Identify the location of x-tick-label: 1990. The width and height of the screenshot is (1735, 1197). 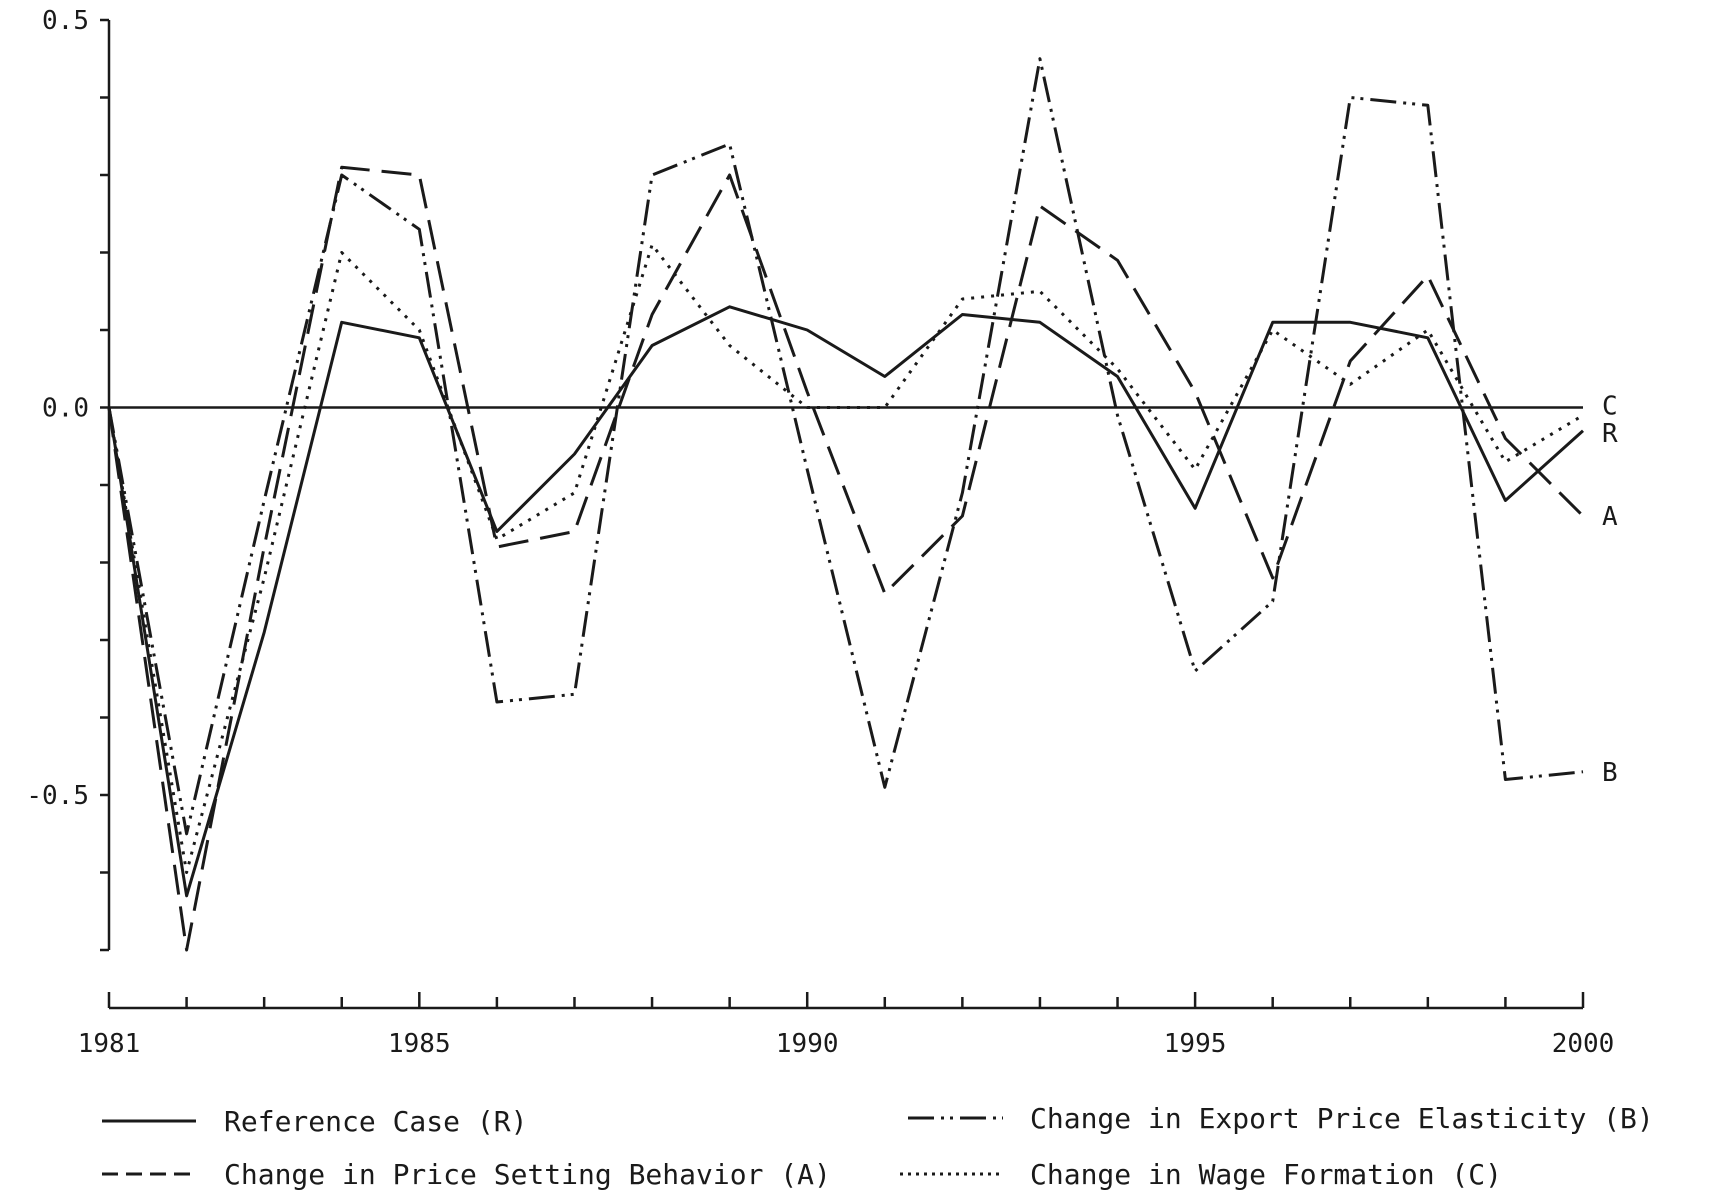
(807, 1044).